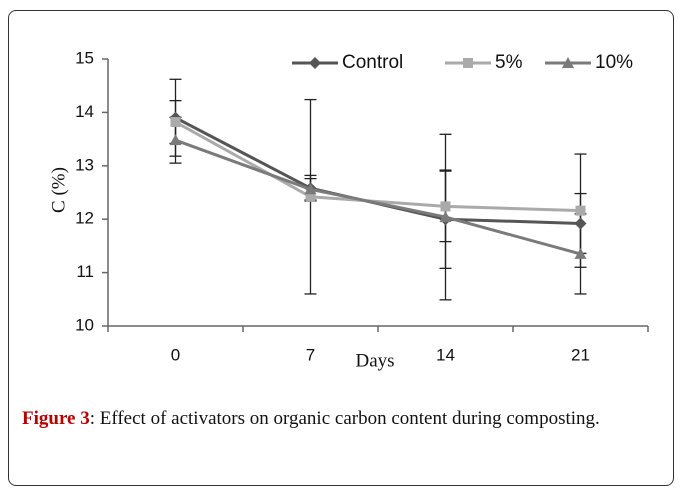 The height and width of the screenshot is (495, 681). I want to click on x-axis-label: Days, so click(374, 360).